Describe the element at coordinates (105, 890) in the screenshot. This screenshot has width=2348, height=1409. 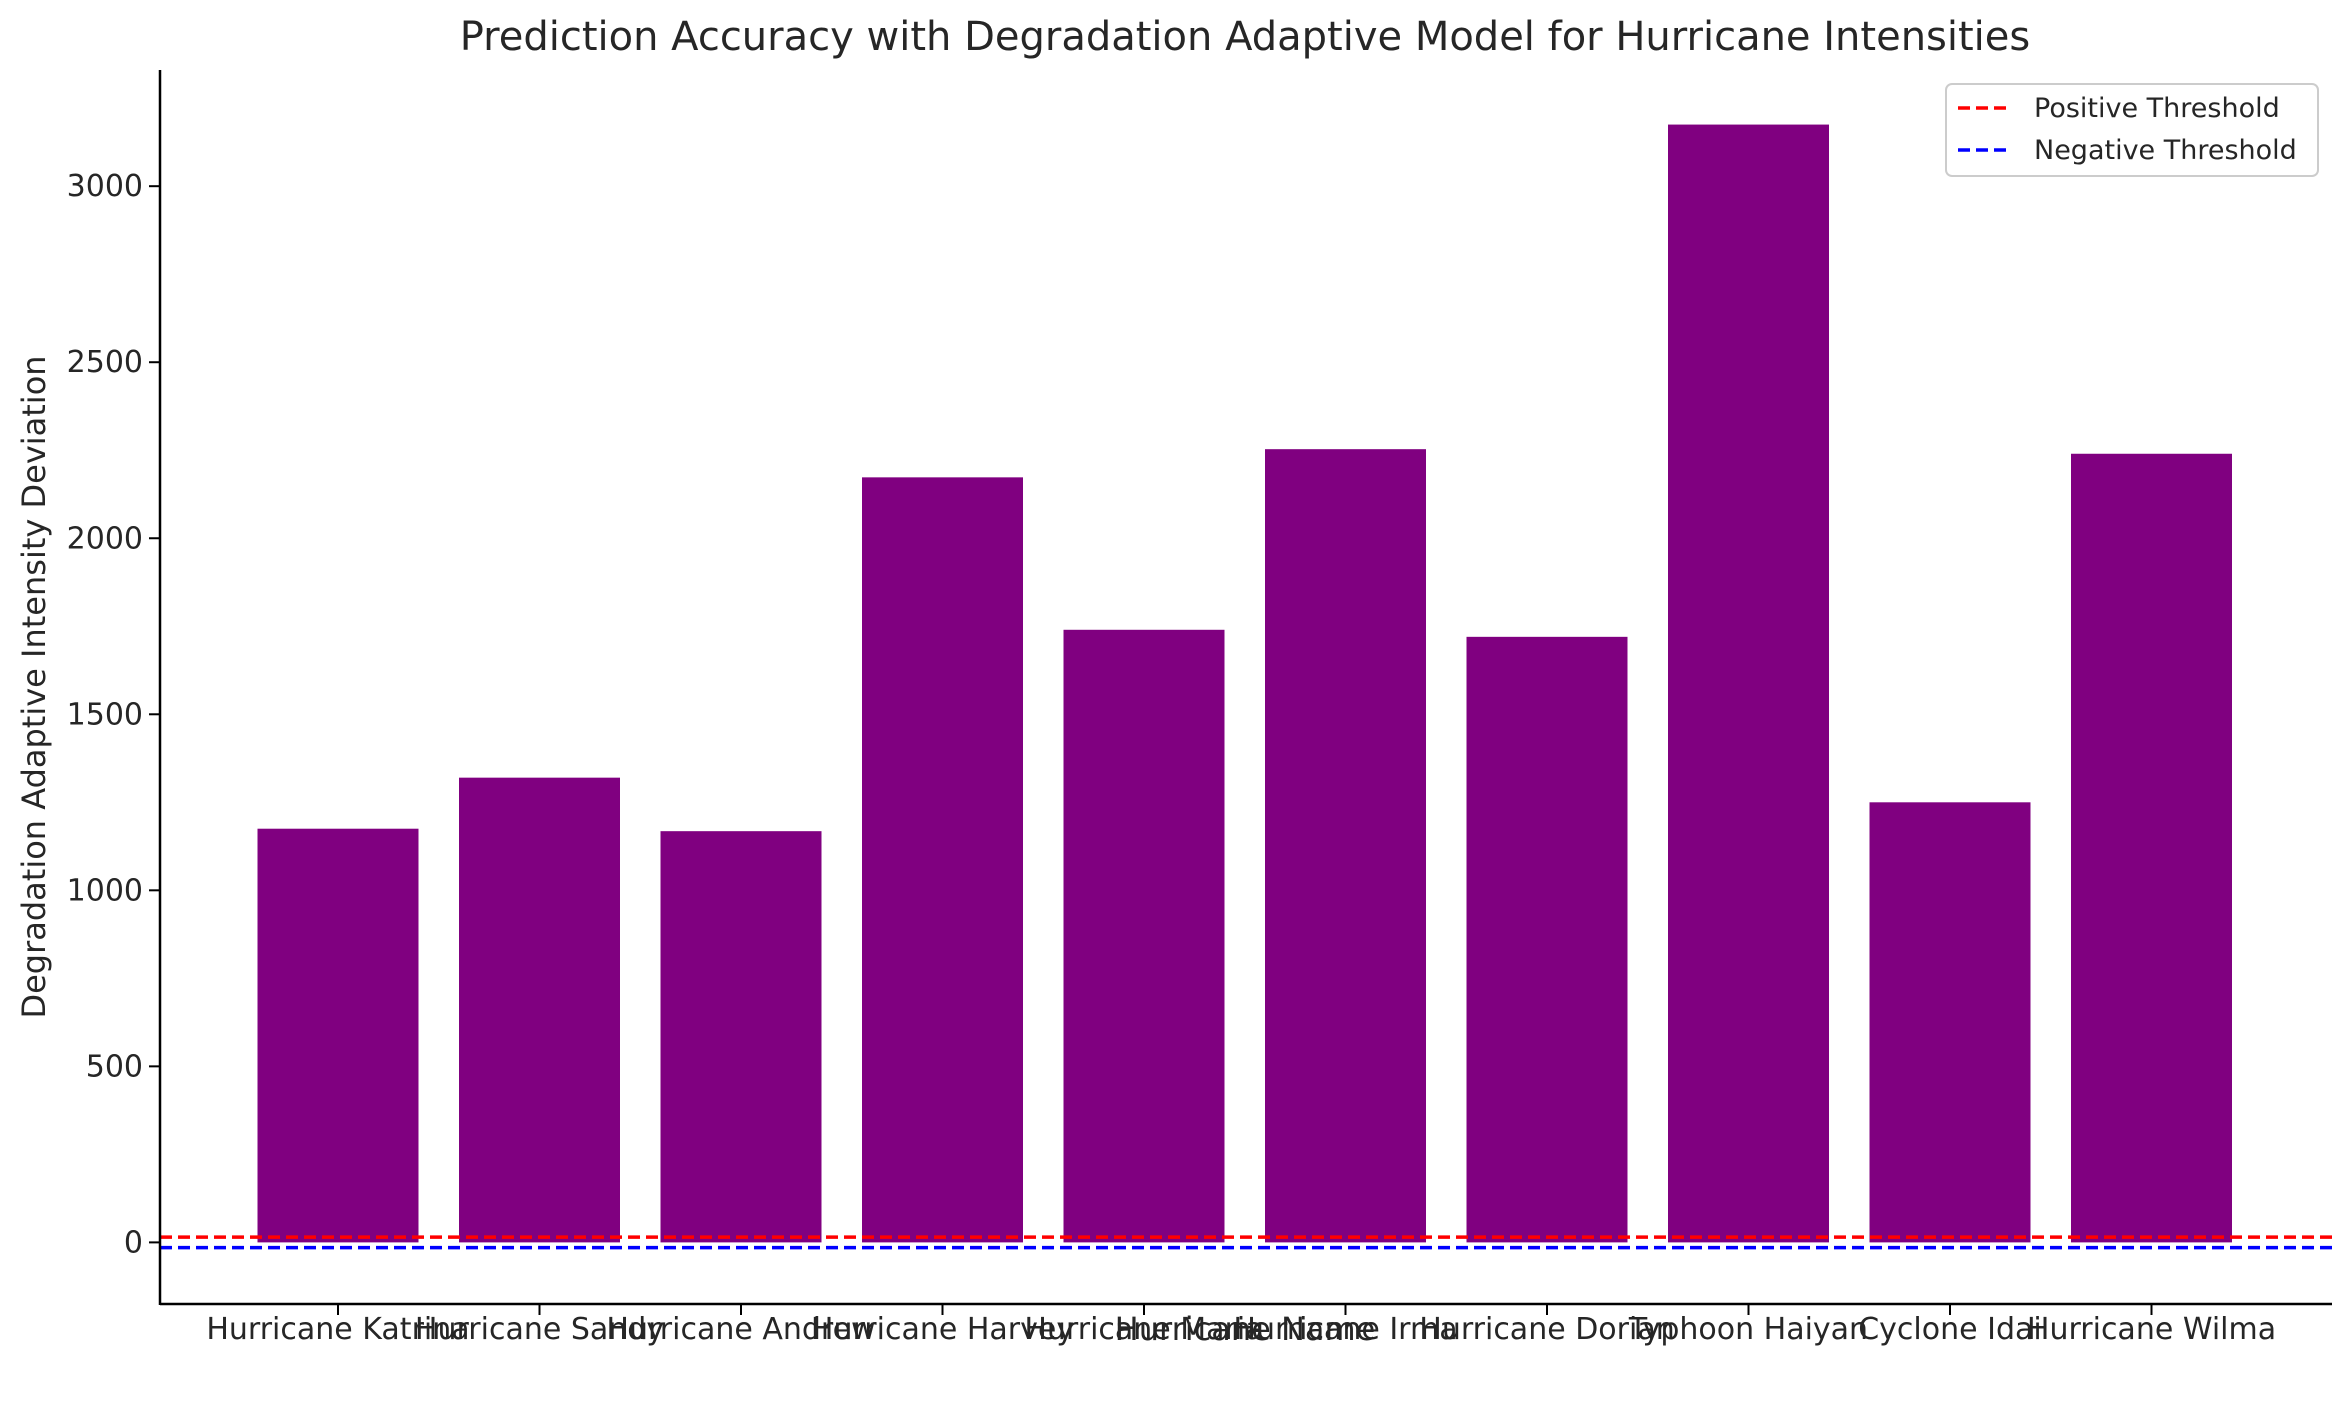
I see `y-tick-label: 1000` at that location.